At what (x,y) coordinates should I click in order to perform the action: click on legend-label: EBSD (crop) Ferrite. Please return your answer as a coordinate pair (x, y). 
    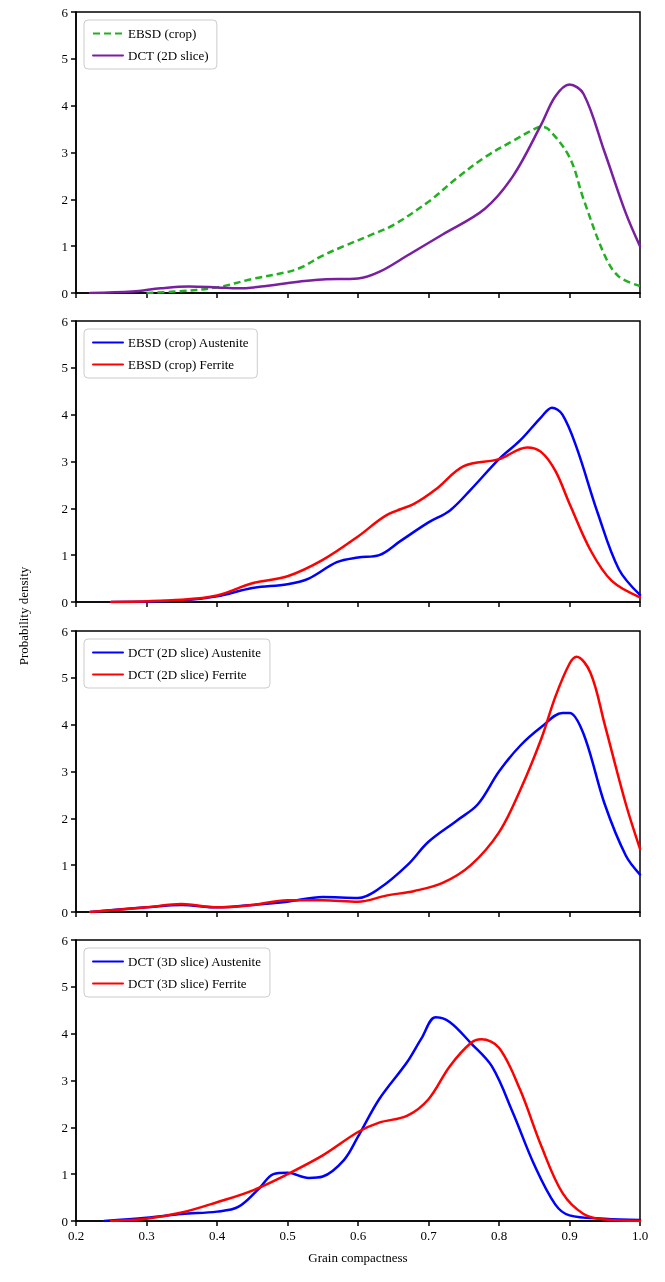
    Looking at the image, I should click on (181, 365).